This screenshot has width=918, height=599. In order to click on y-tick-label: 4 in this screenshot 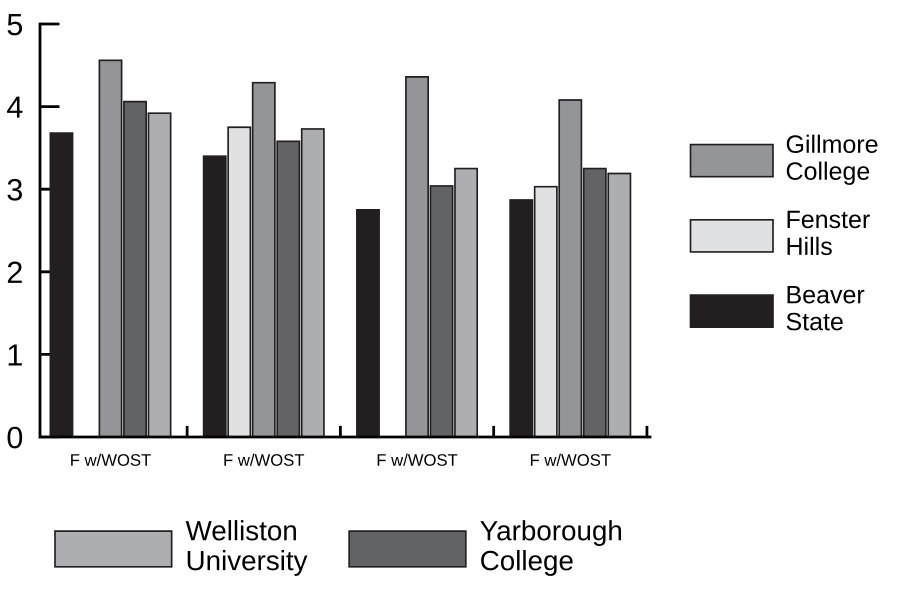, I will do `click(14, 107)`.